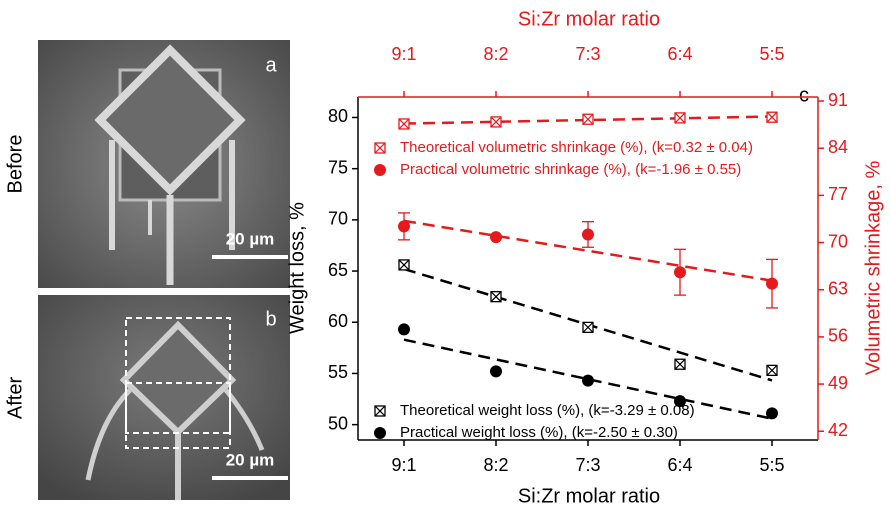 This screenshot has height=518, width=890. I want to click on top-tick-label: 6:4, so click(679, 54).